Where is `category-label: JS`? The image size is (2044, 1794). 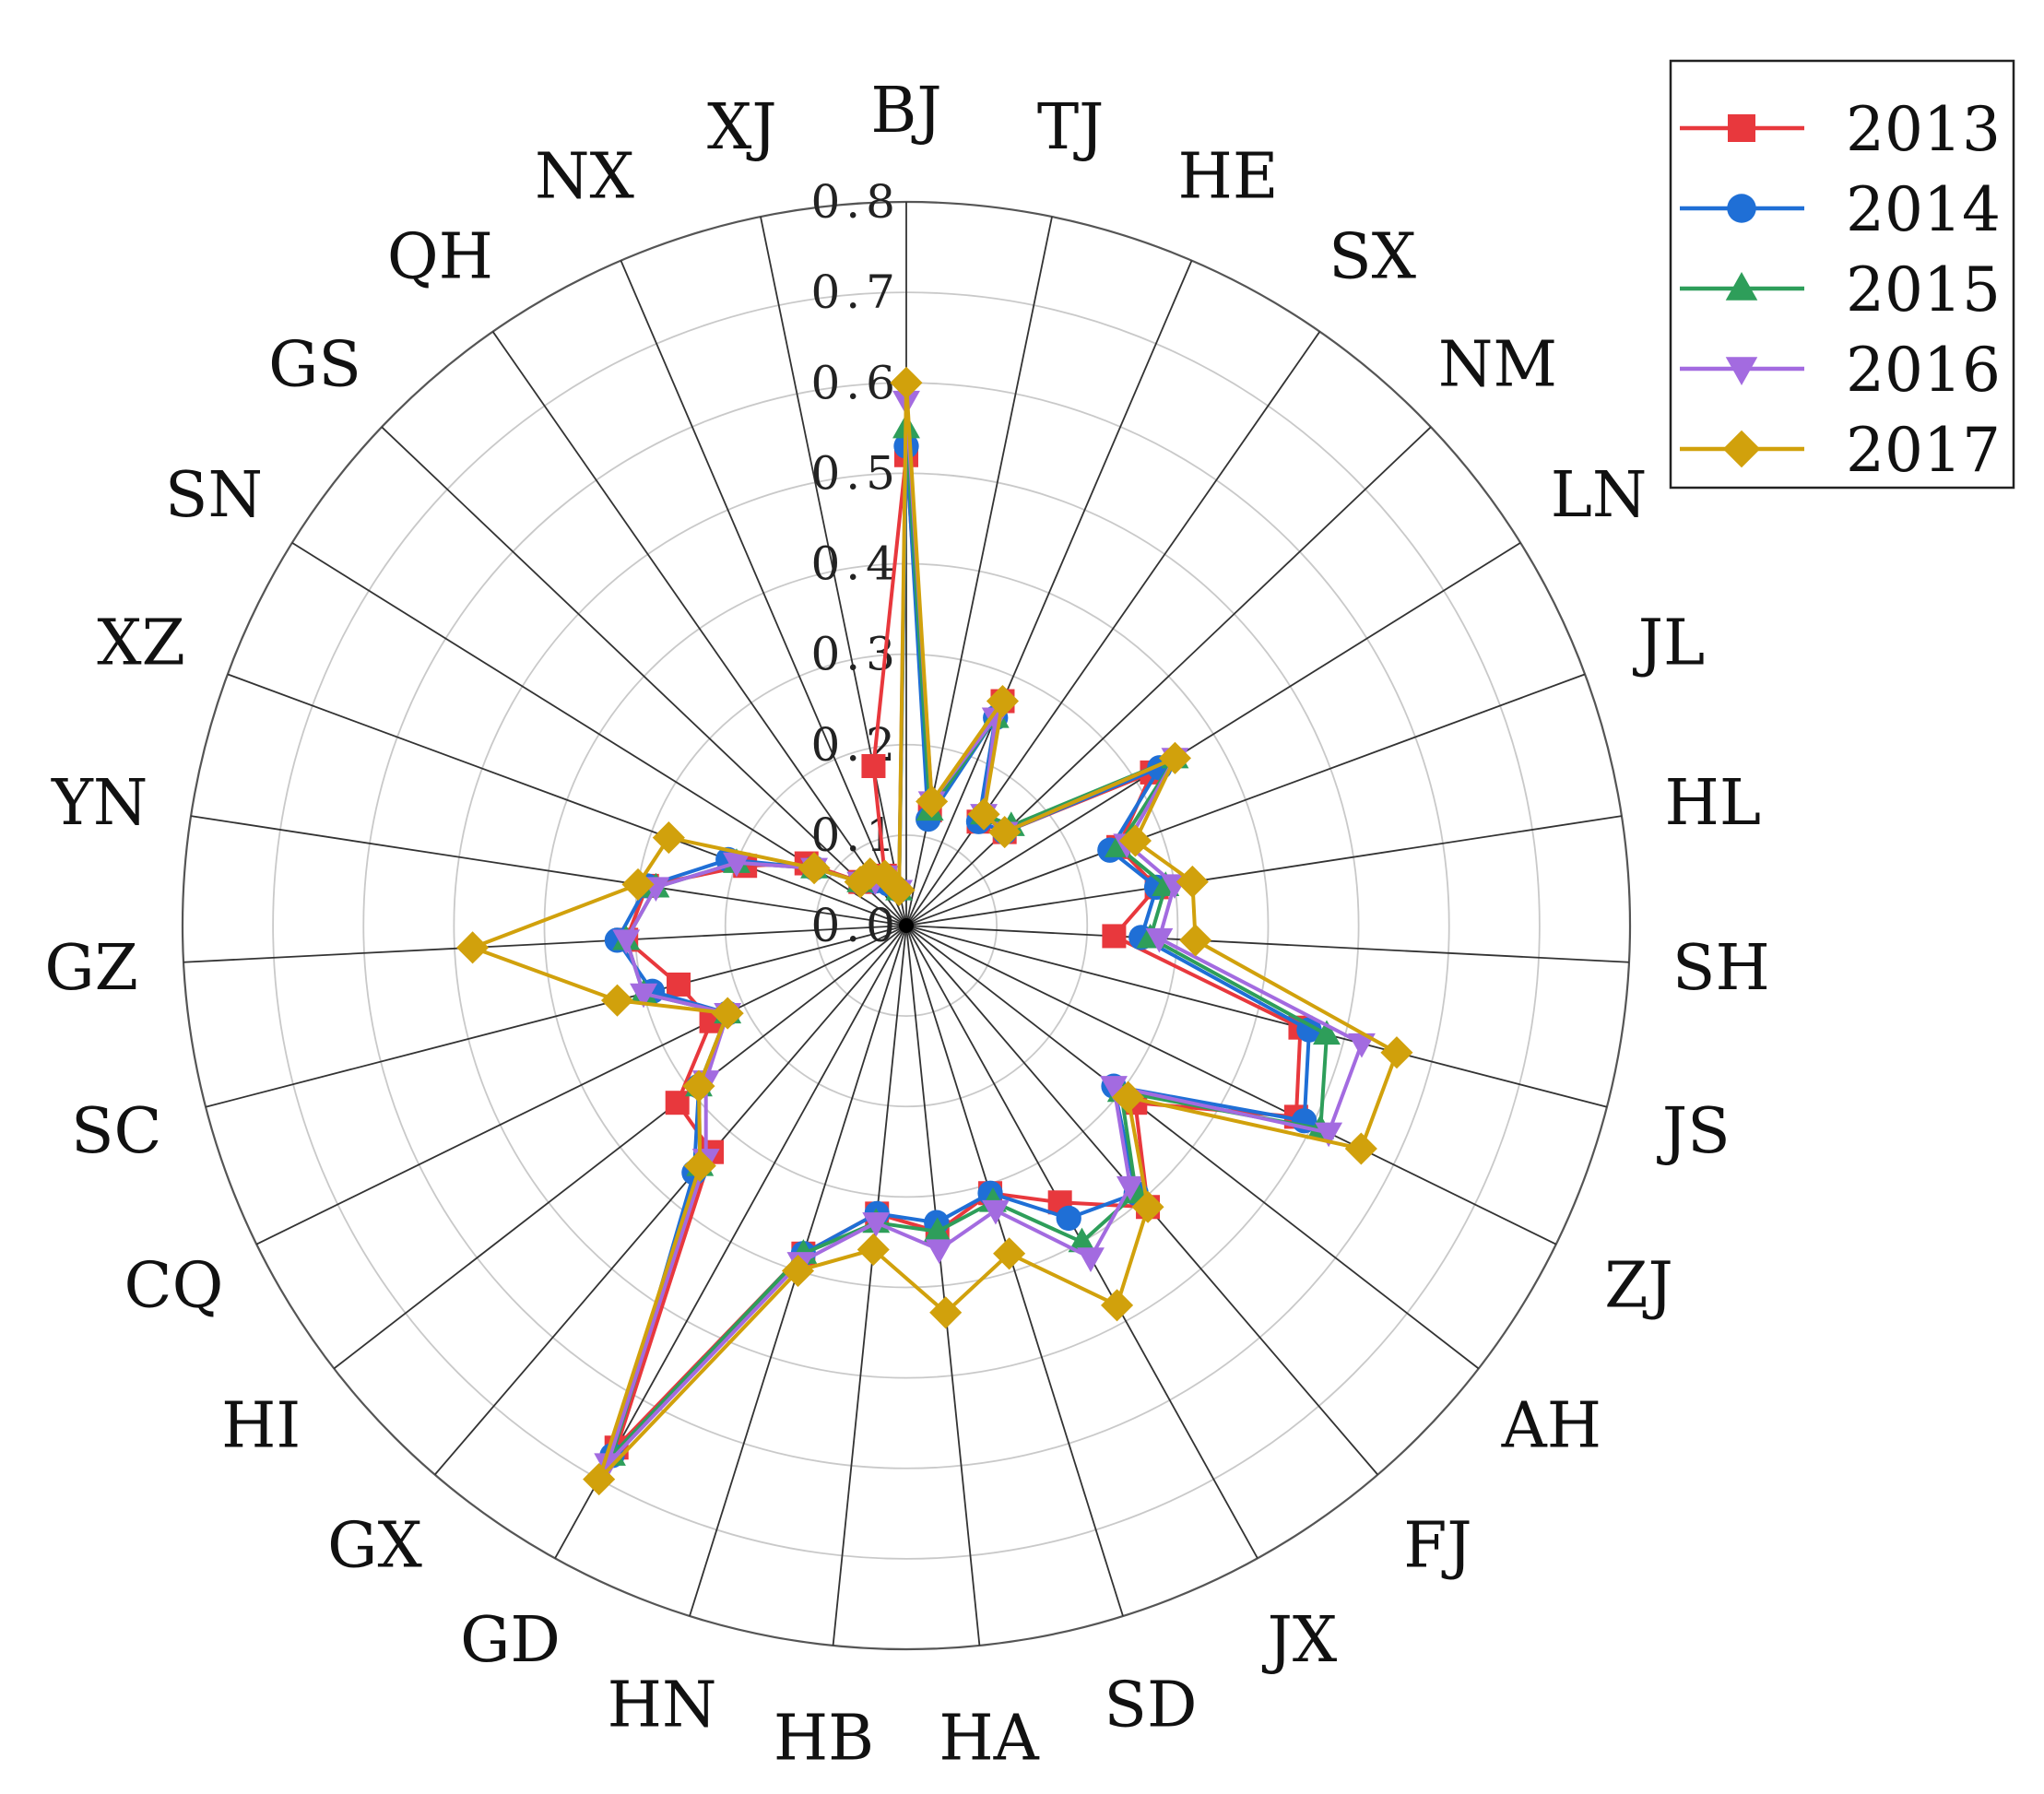 category-label: JS is located at coordinates (1694, 1131).